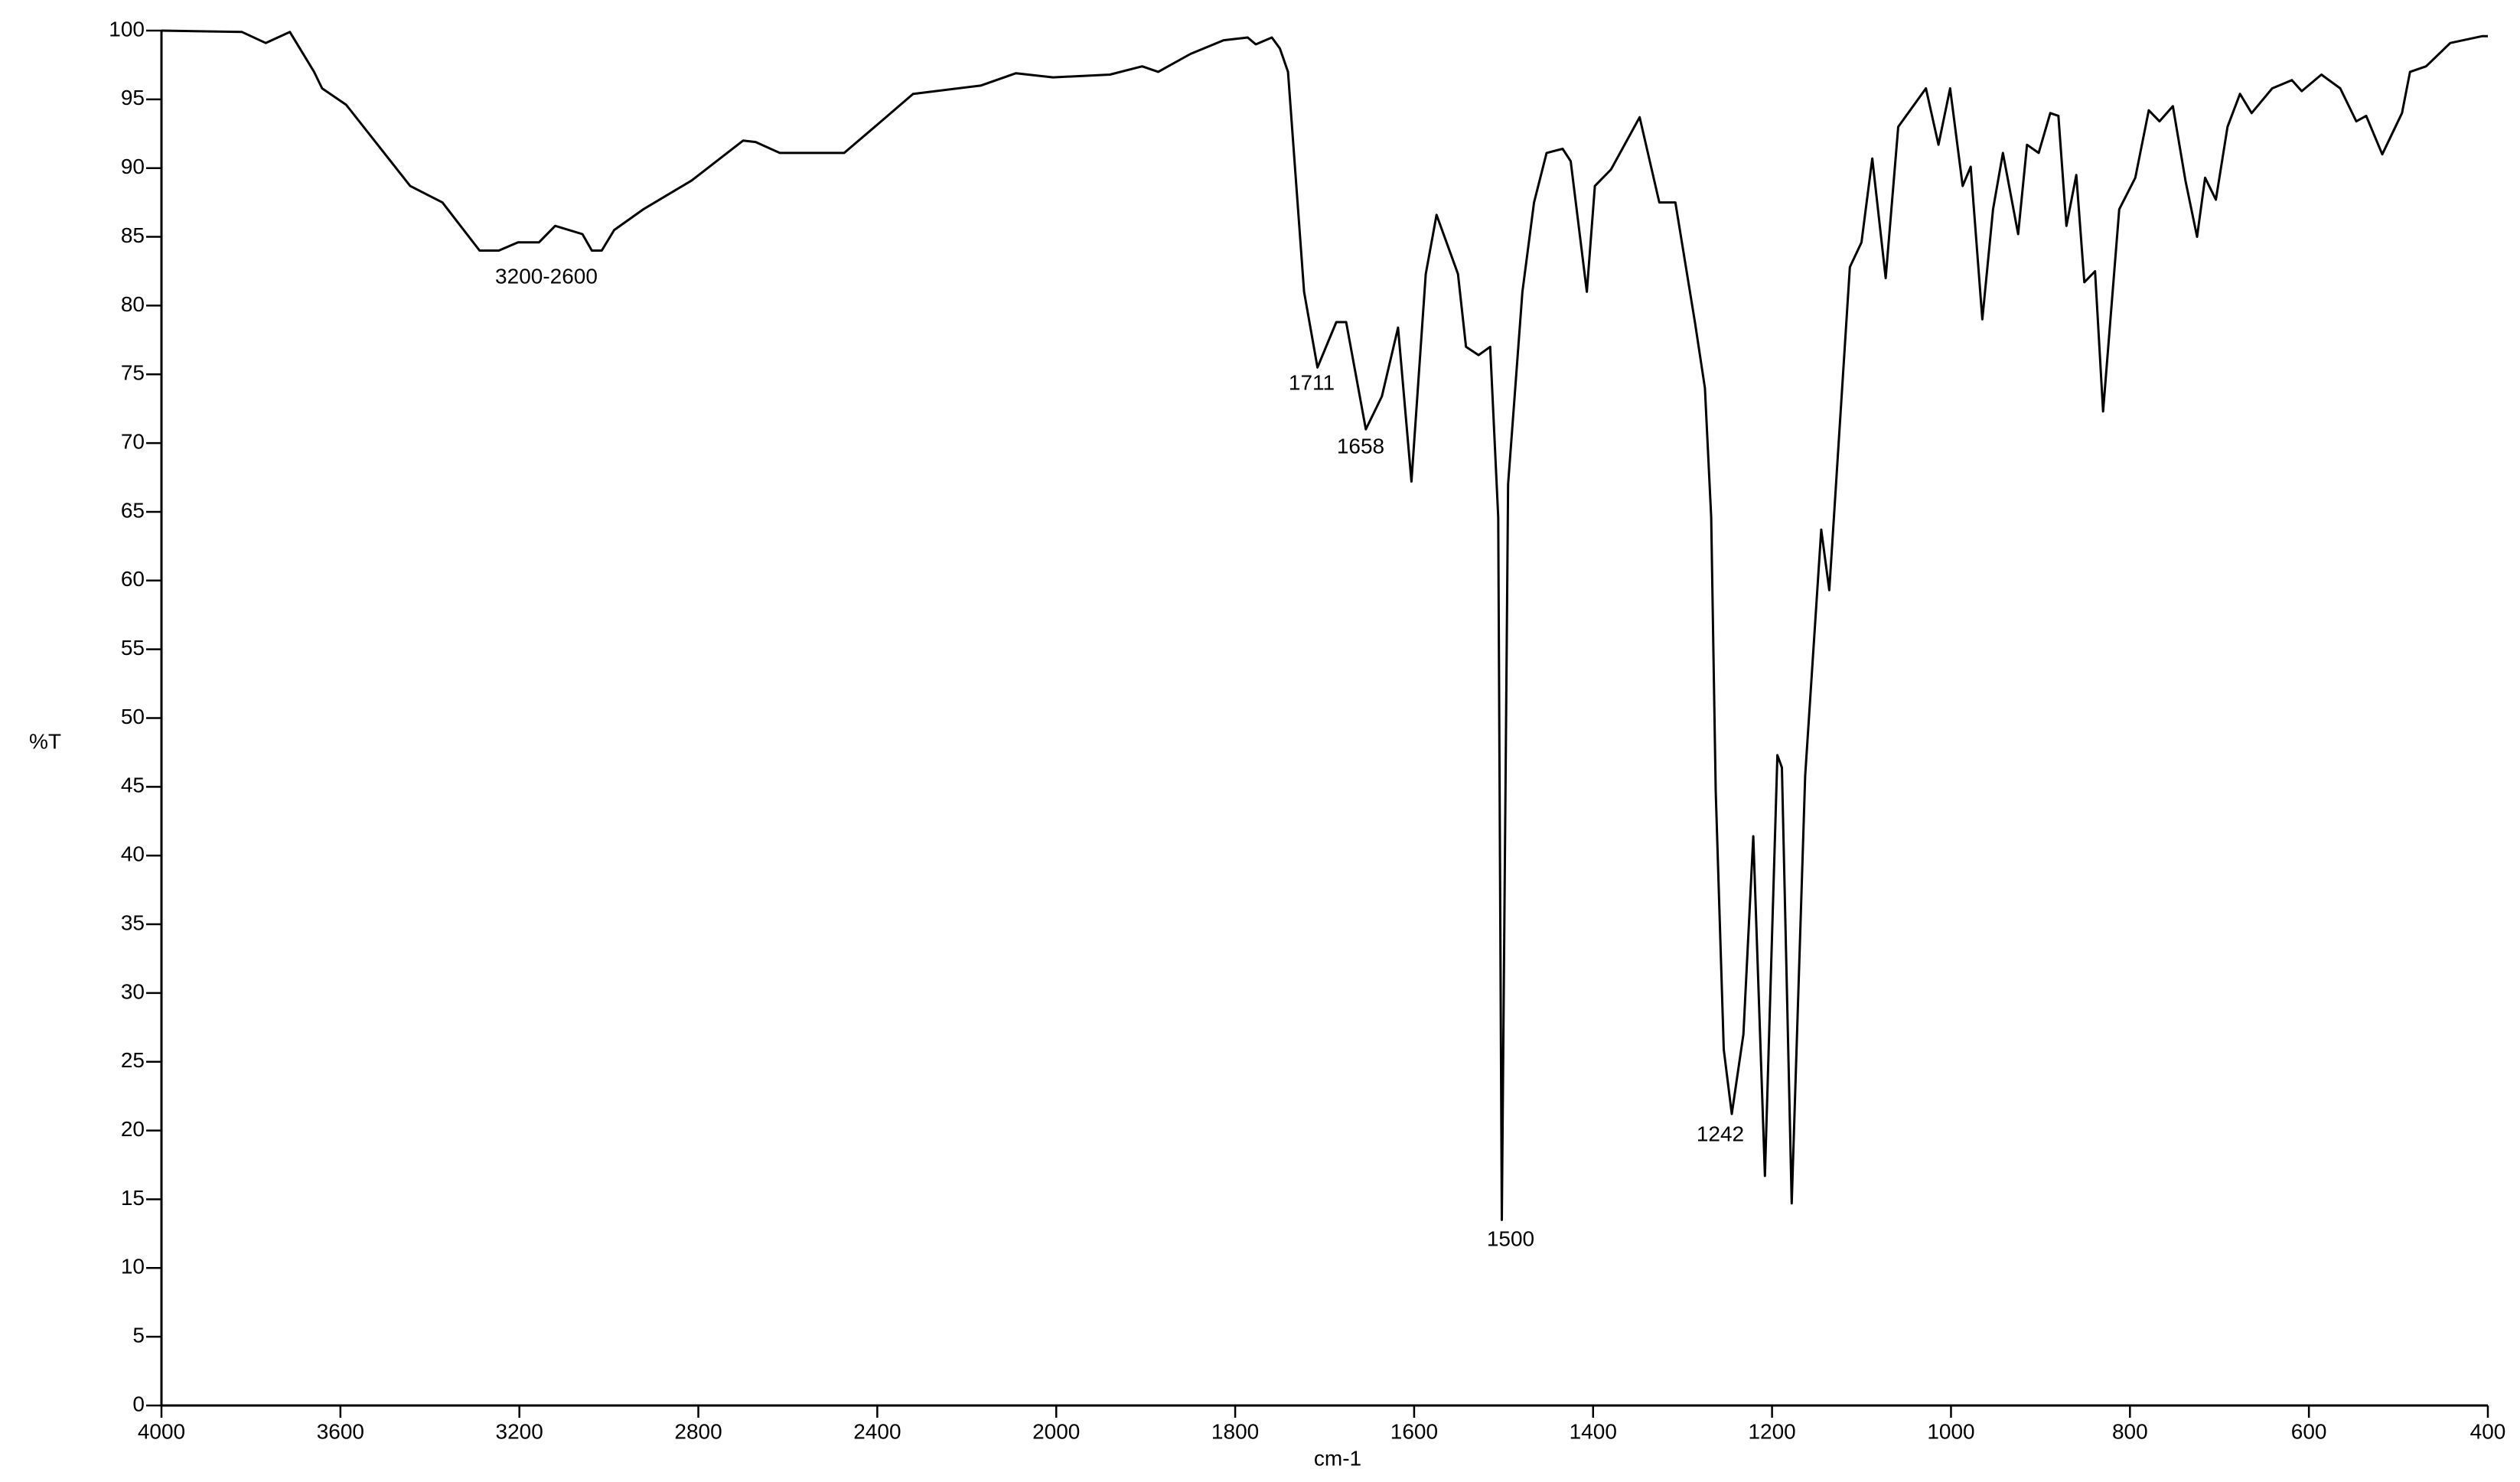  Describe the element at coordinates (133, 648) in the screenshot. I see `y-tick-label: 55` at that location.